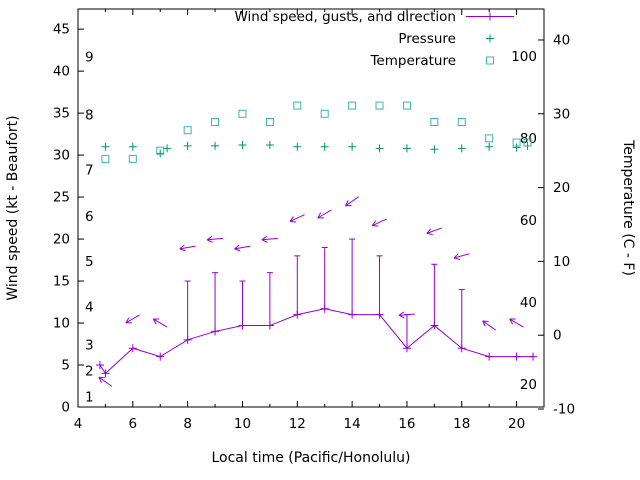 The image size is (640, 480). I want to click on left-axis: 0 5 10 15 20 25 30 35 40 45, so click(68, 219).